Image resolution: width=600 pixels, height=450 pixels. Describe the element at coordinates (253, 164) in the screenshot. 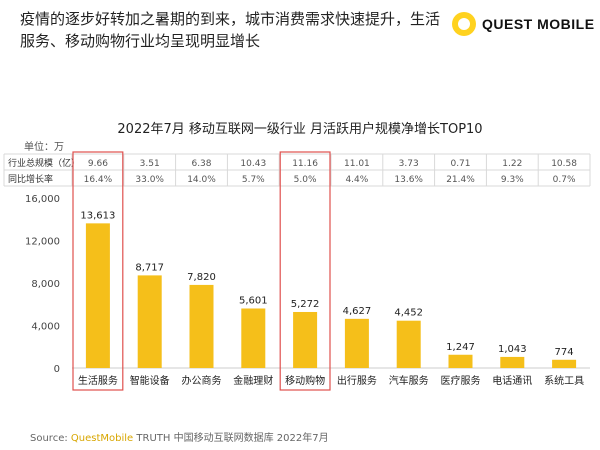

I see `table-cell: 10.43` at that location.